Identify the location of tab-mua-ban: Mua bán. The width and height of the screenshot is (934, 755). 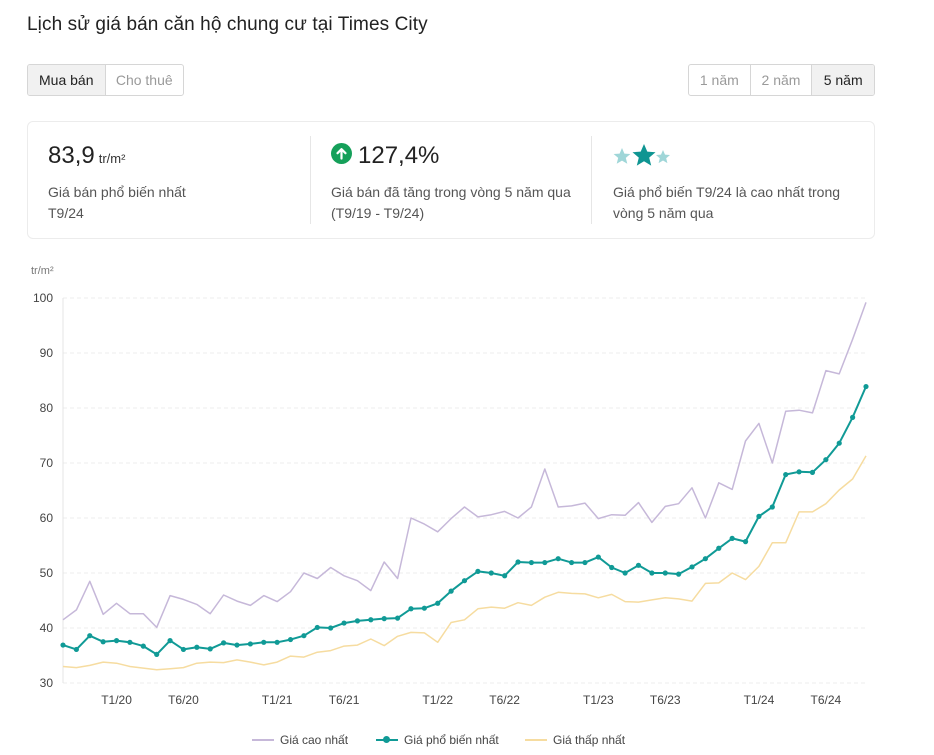
(67, 80).